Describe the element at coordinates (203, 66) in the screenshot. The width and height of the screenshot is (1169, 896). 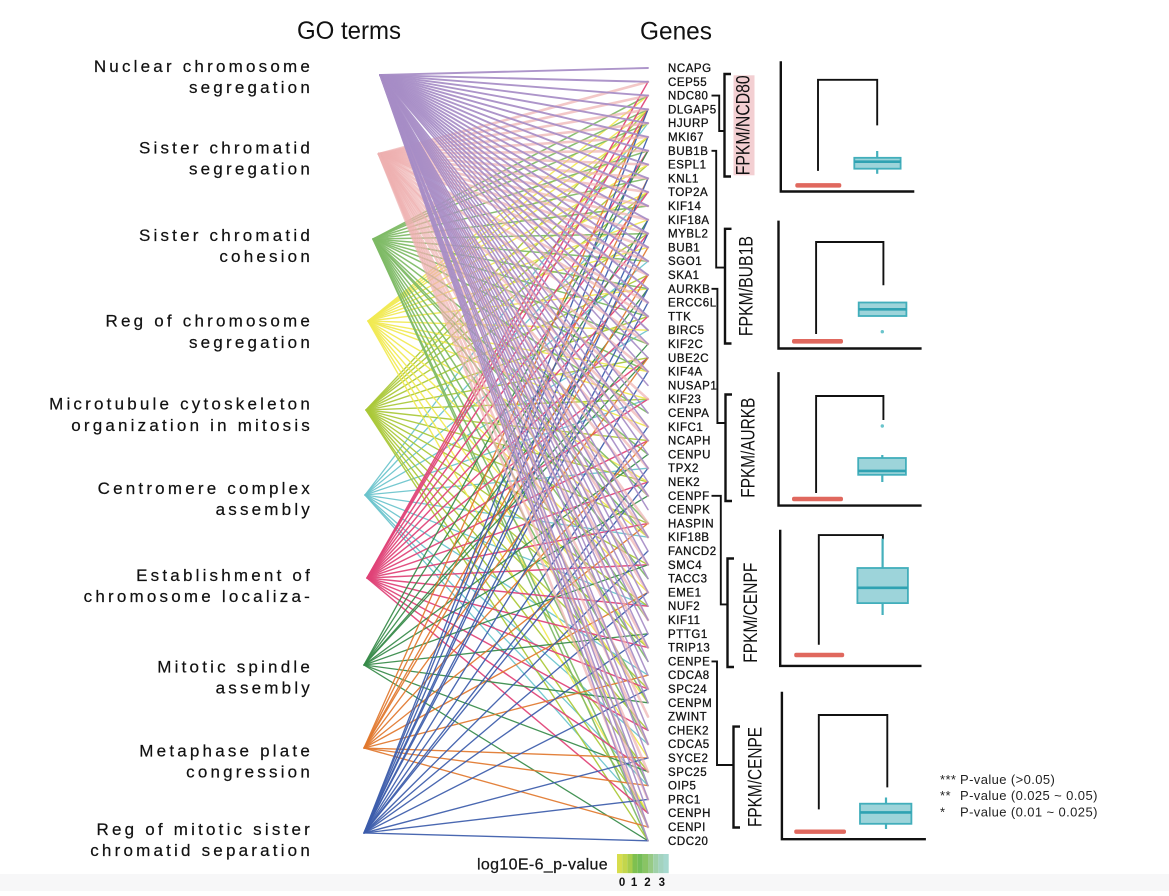
I see `svg-text: Nuclear chromosome` at that location.